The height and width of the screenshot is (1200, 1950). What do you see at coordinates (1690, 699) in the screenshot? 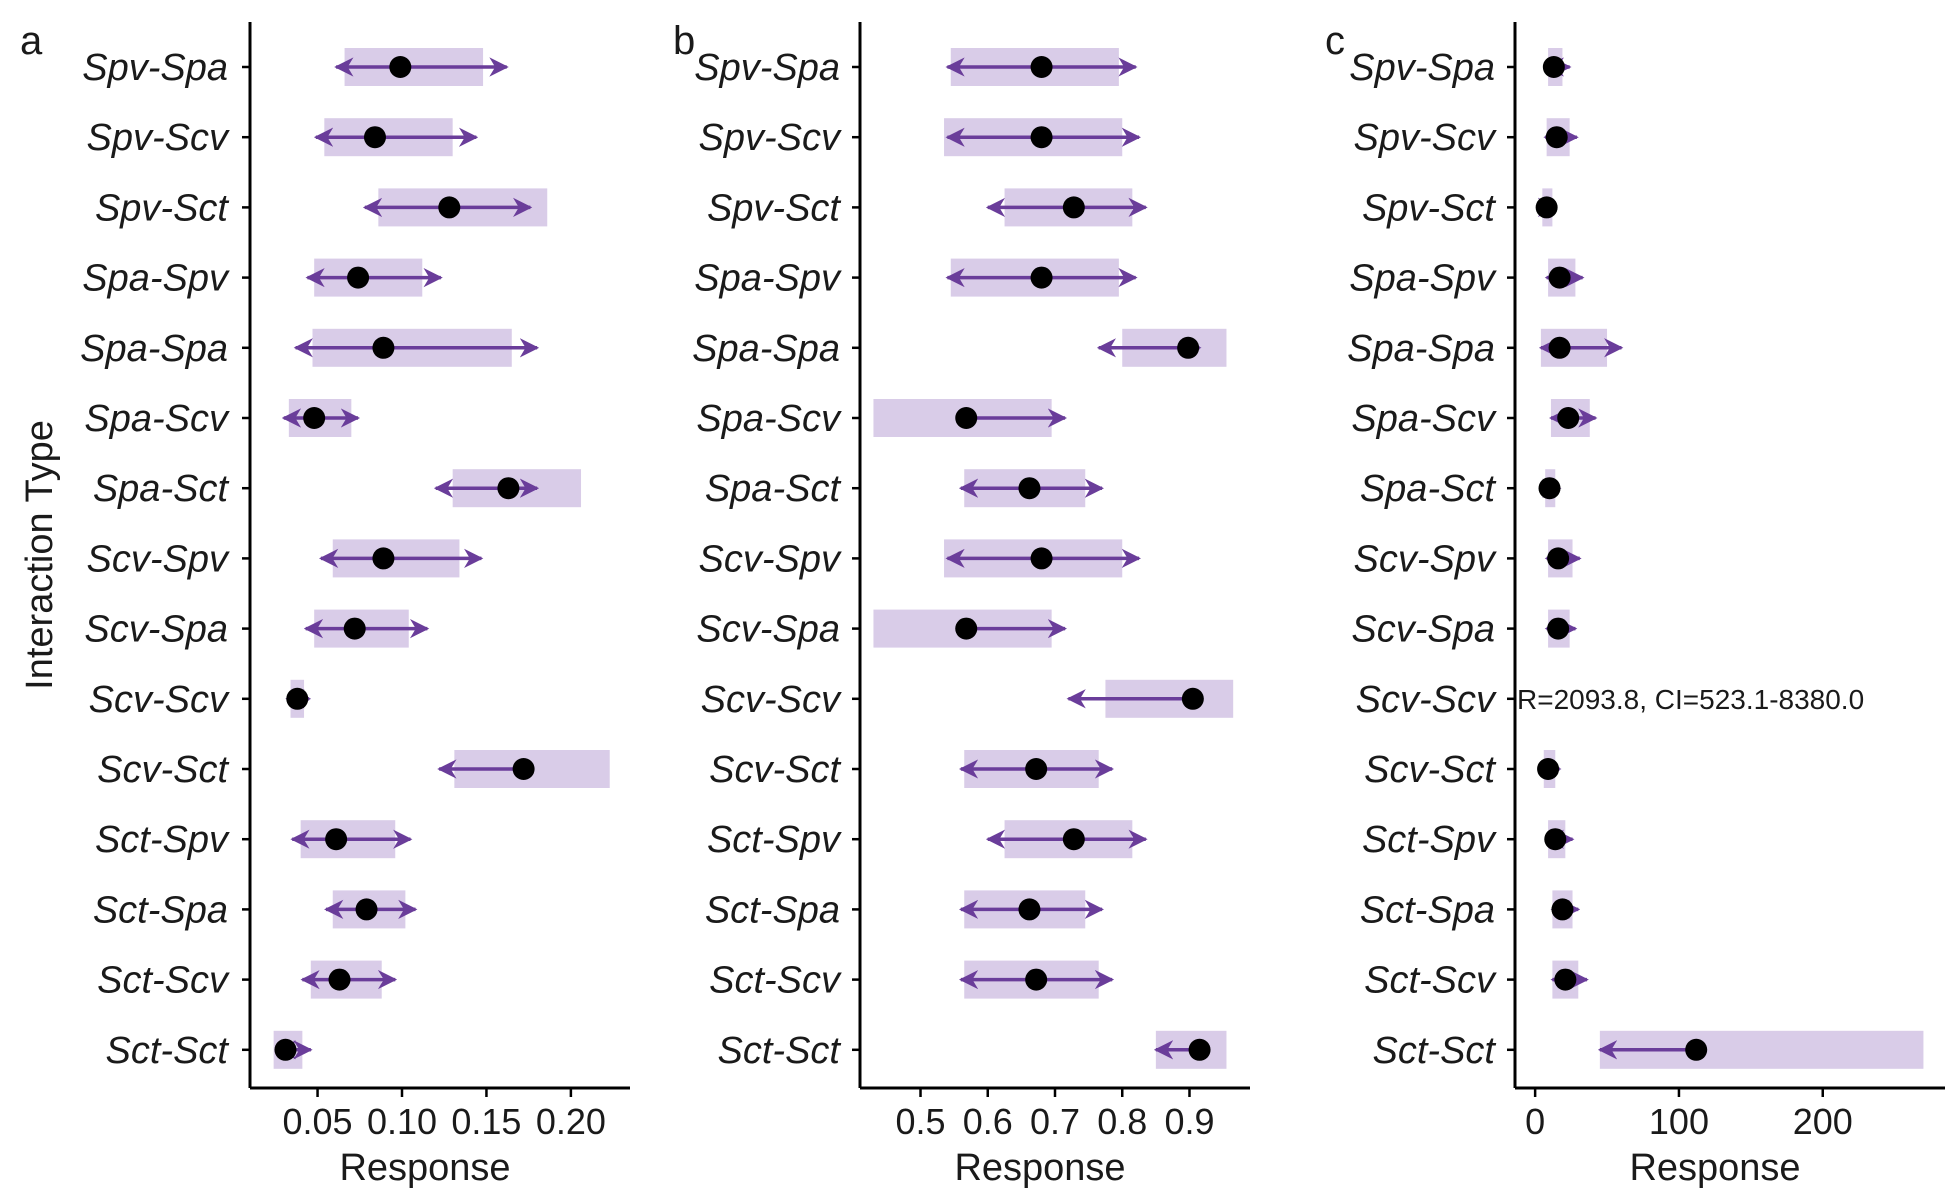
I see `annotation-text: R=2093.8, CI=523.1-8380.0` at bounding box center [1690, 699].